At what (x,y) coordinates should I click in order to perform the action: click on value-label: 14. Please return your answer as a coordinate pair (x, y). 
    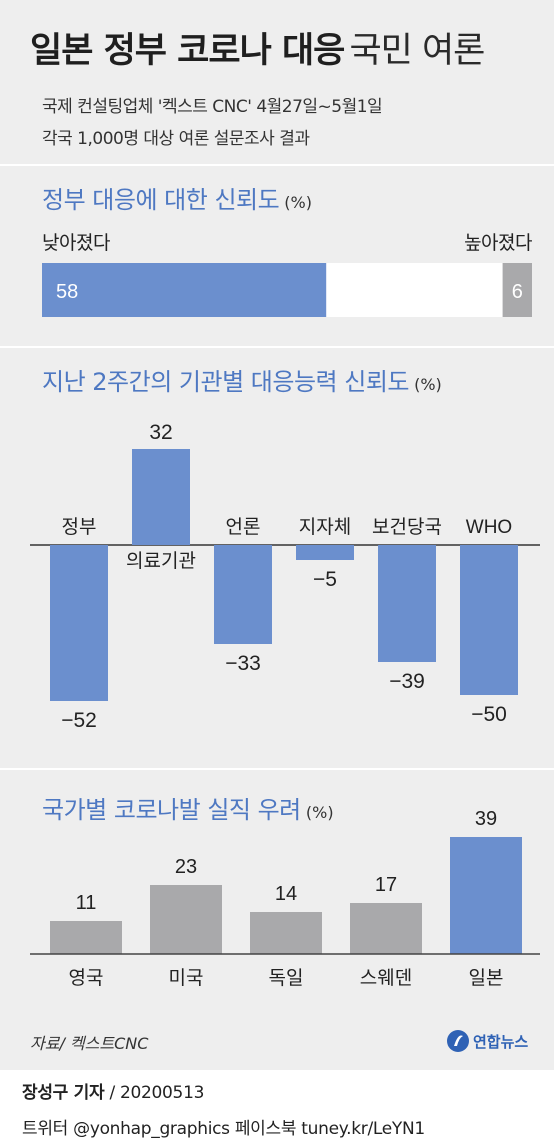
    Looking at the image, I should click on (286, 894).